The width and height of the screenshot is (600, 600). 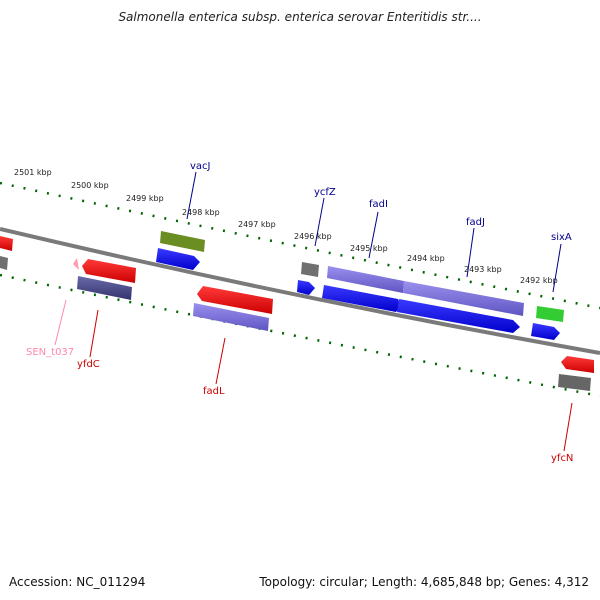 What do you see at coordinates (562, 458) in the screenshot?
I see `gene-label-yfcN: yfcN` at bounding box center [562, 458].